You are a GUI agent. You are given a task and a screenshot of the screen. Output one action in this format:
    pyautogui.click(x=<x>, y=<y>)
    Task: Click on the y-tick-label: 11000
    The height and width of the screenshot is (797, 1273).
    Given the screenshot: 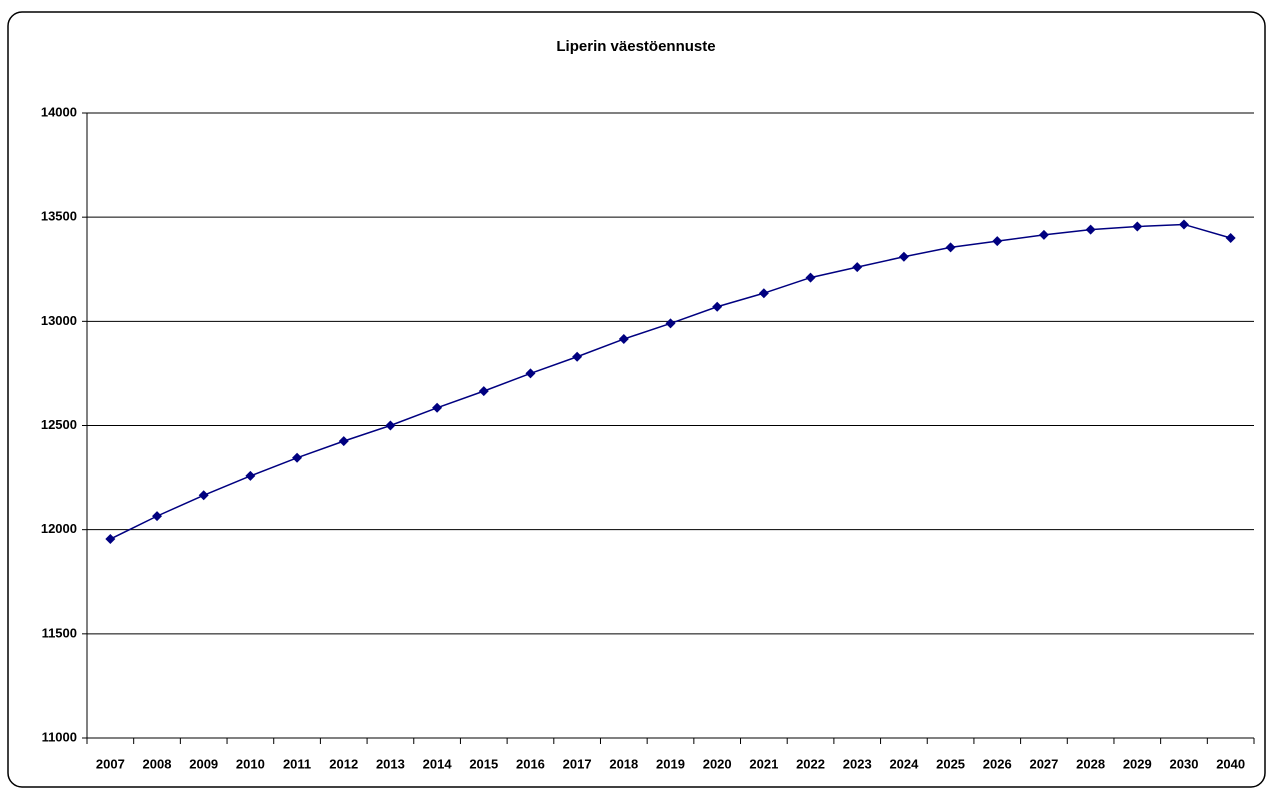 What is the action you would take?
    pyautogui.click(x=59, y=736)
    